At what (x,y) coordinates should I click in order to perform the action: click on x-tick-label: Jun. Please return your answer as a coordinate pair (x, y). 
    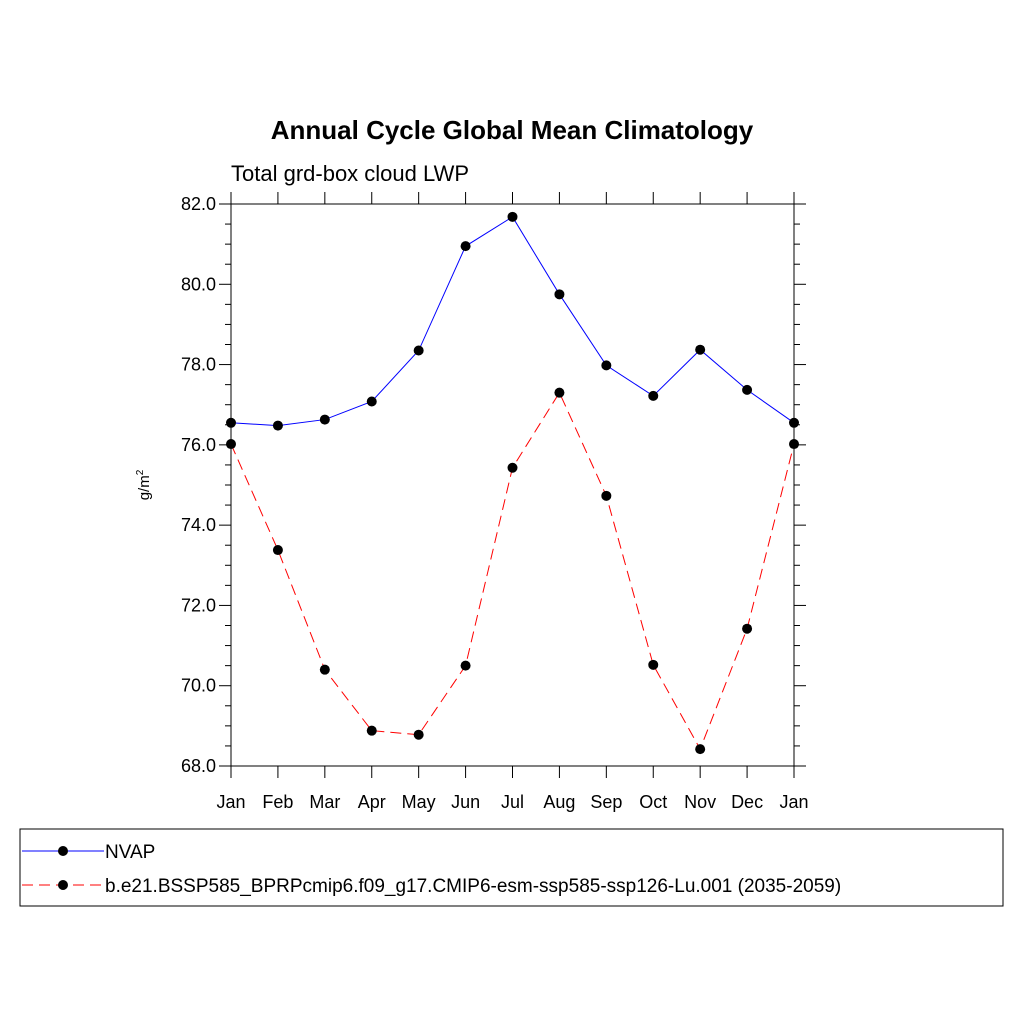
    Looking at the image, I should click on (465, 802).